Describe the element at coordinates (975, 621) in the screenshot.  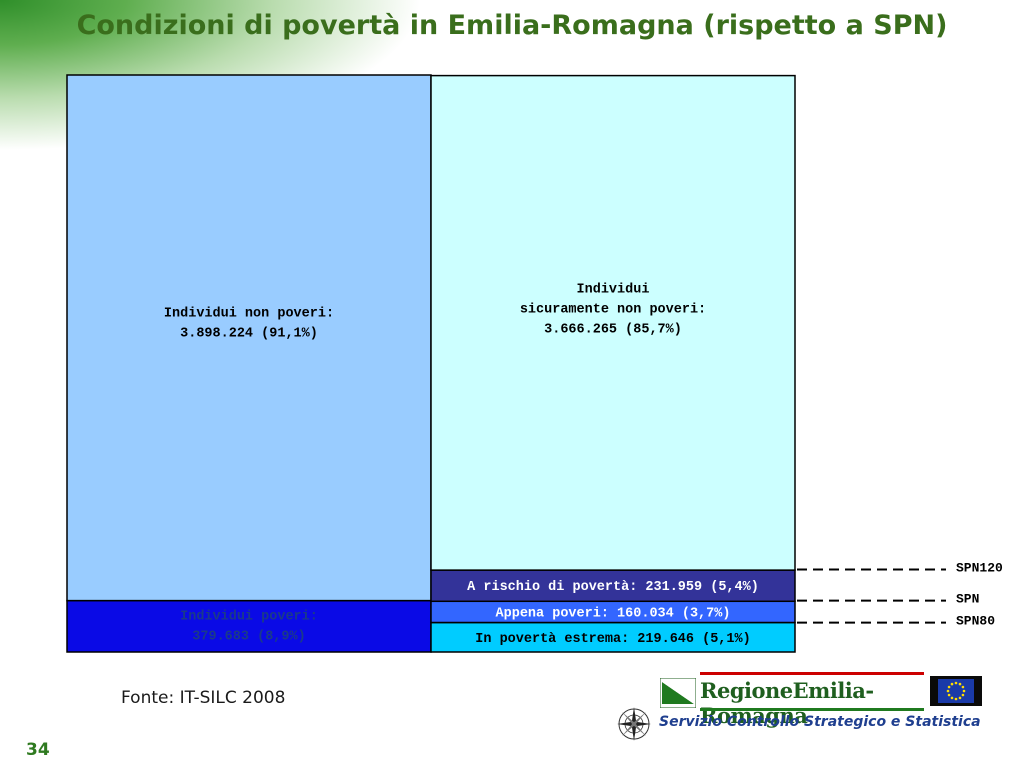
I see `threshold-label-spn80: SPN80` at that location.